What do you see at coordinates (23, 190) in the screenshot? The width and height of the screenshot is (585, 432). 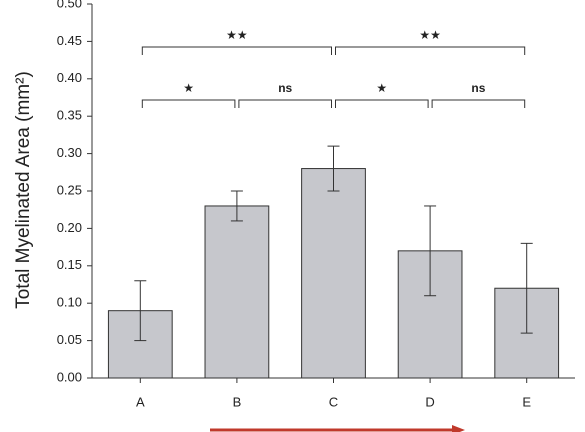 I see `y-axis-label: Total Myelinated Area (mm²)` at bounding box center [23, 190].